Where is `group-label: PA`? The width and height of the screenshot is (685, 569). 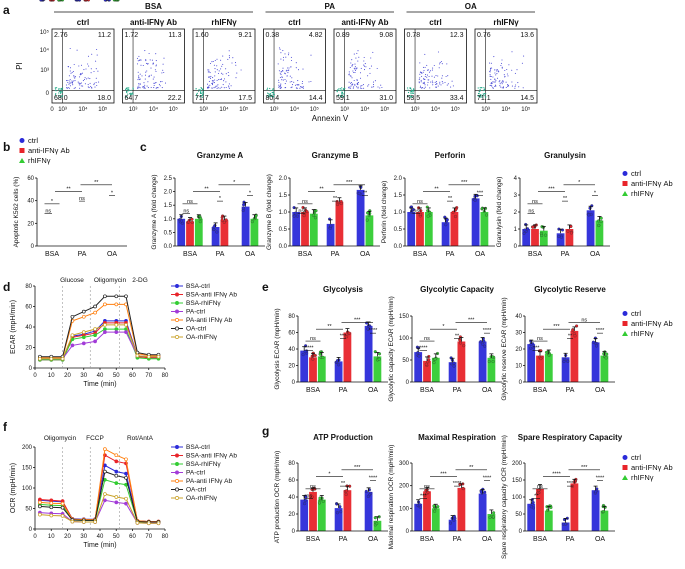
group-label: PA is located at coordinates (329, 6).